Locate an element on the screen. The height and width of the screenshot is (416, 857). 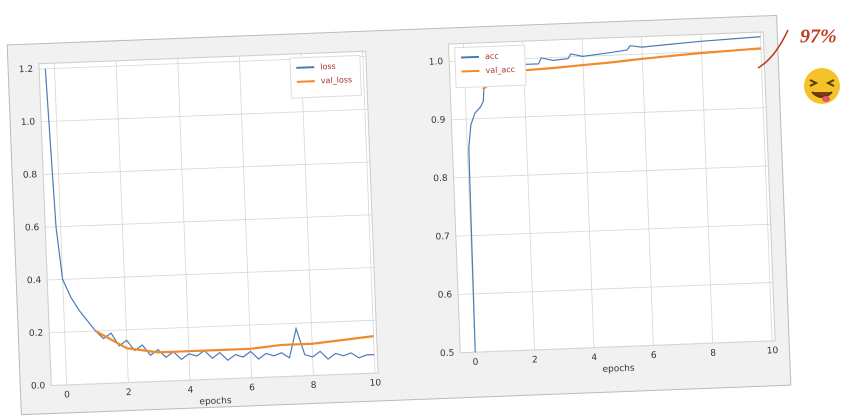
annotation: 97% is located at coordinates (818, 37).